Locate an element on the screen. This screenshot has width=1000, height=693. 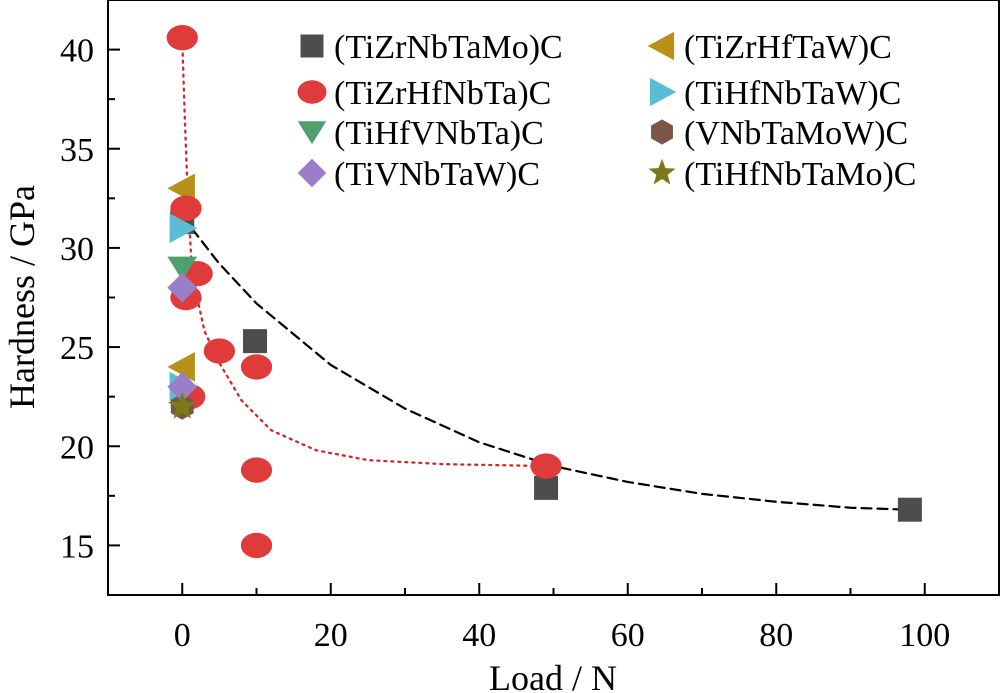
y-tick-label-35: 35 is located at coordinates (77, 150).